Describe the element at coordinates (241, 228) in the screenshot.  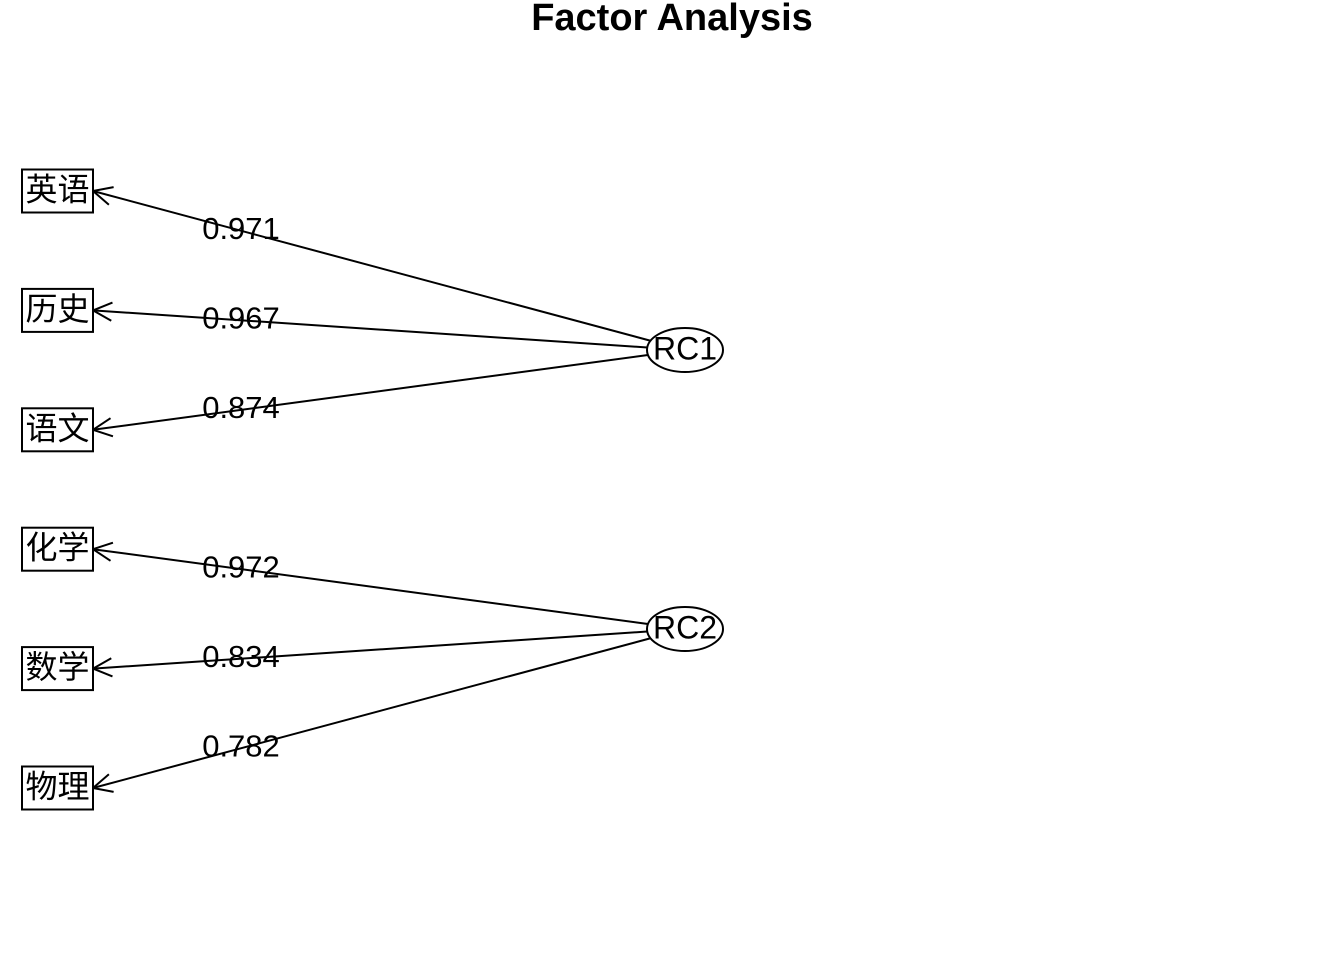
I see `loading-label: 0.971` at that location.